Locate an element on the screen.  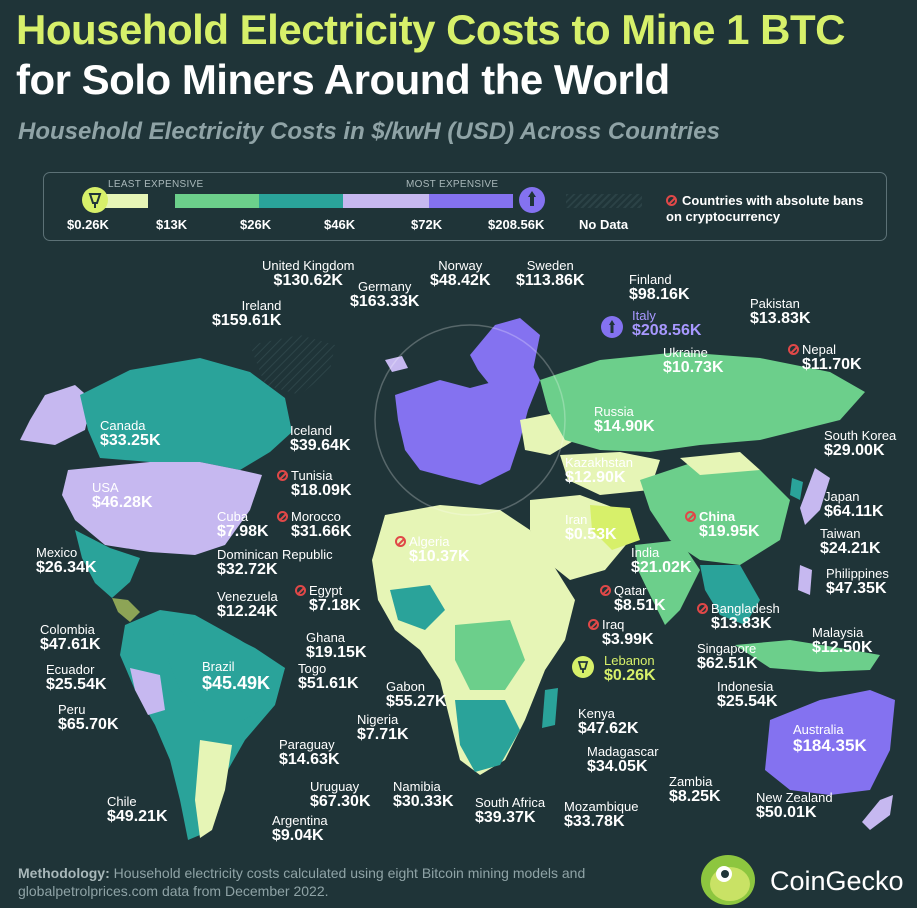
label-cuba: Cuba $7.98K is located at coordinates (243, 524).